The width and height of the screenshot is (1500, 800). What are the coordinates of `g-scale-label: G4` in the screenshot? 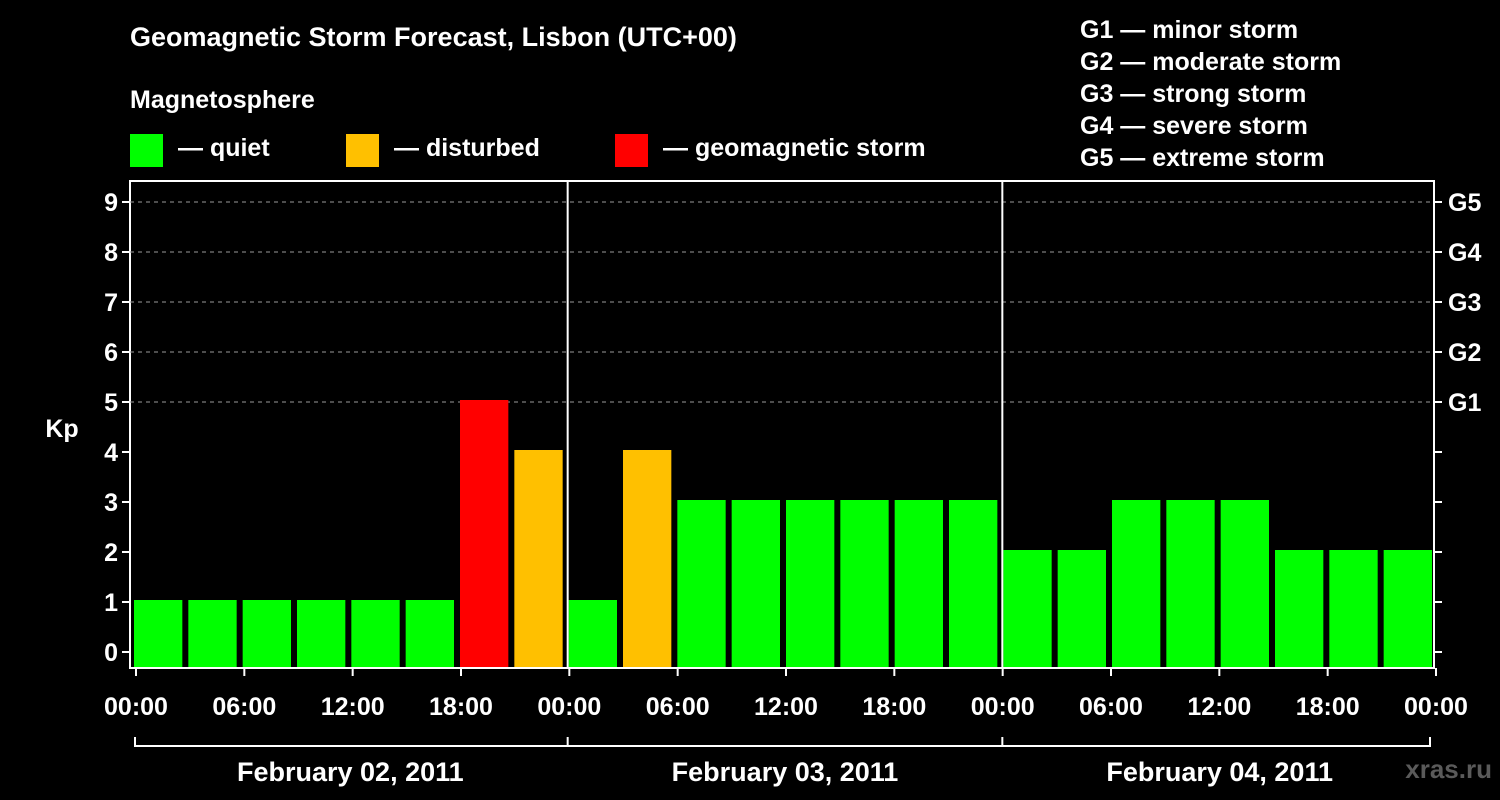 It's located at (1464, 253).